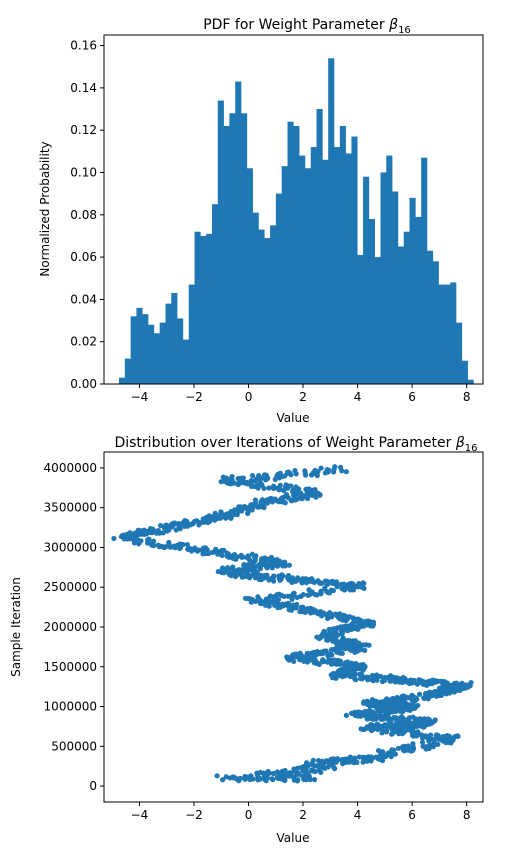 The image size is (521, 857). Describe the element at coordinates (83, 46) in the screenshot. I see `y-tick-label: 0.16` at that location.